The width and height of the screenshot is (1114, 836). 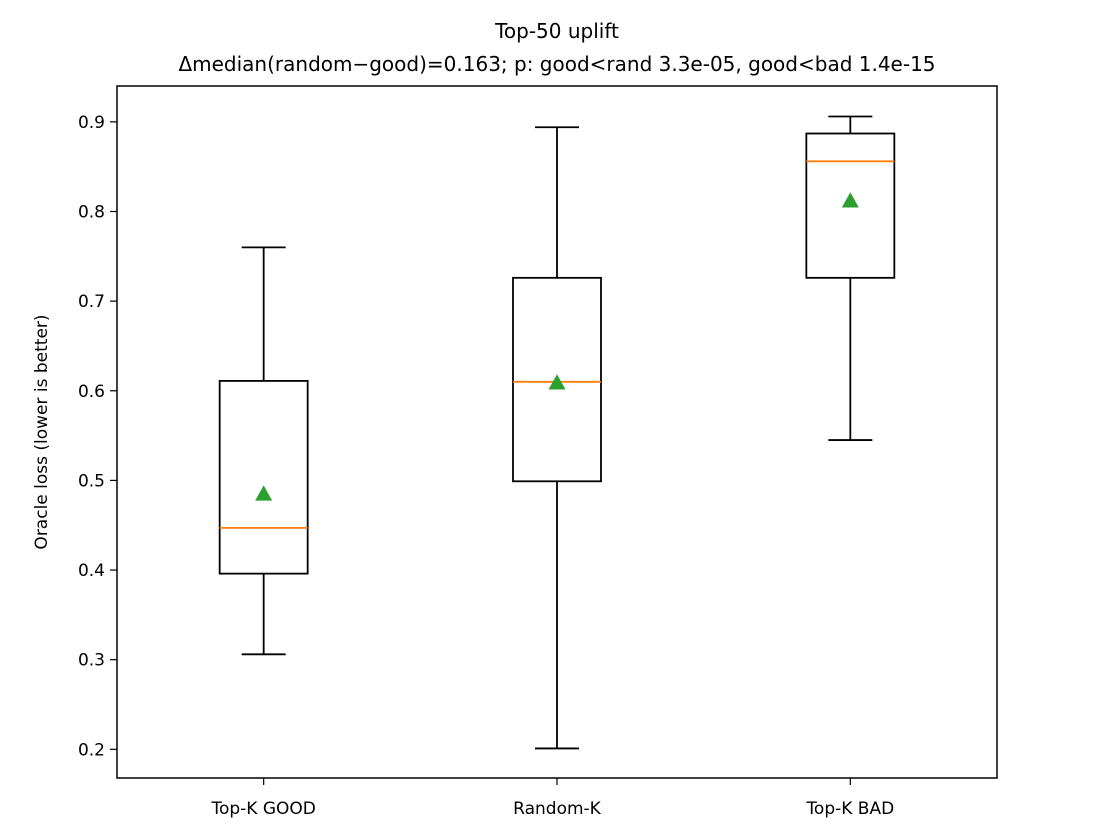 What do you see at coordinates (42, 431) in the screenshot?
I see `y-axis-label: Oracle loss (lower is better)` at bounding box center [42, 431].